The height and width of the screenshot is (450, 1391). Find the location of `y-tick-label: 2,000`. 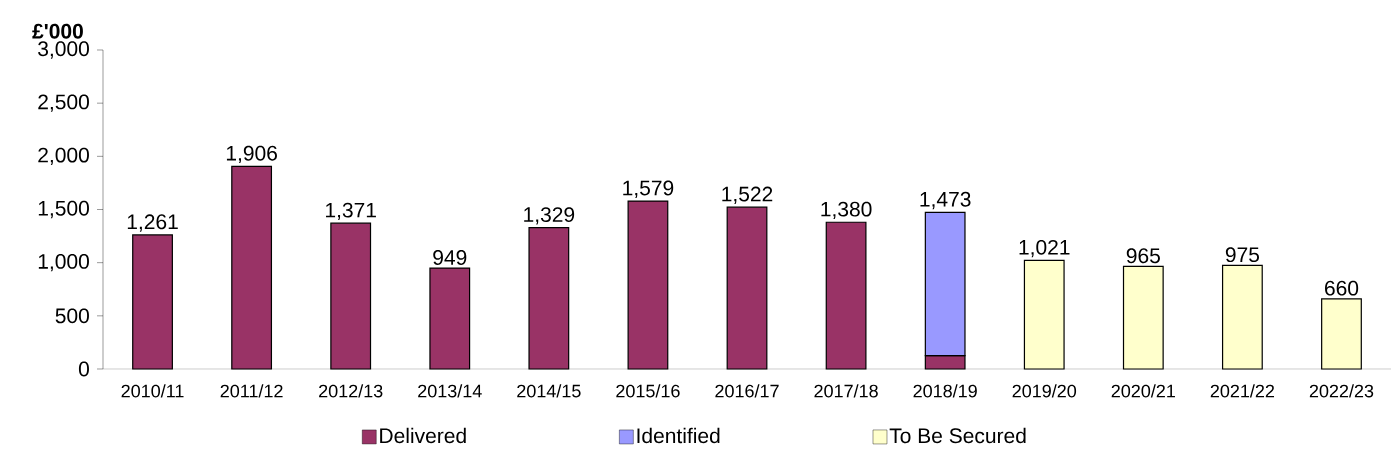

y-tick-label: 2,000 is located at coordinates (63, 156).